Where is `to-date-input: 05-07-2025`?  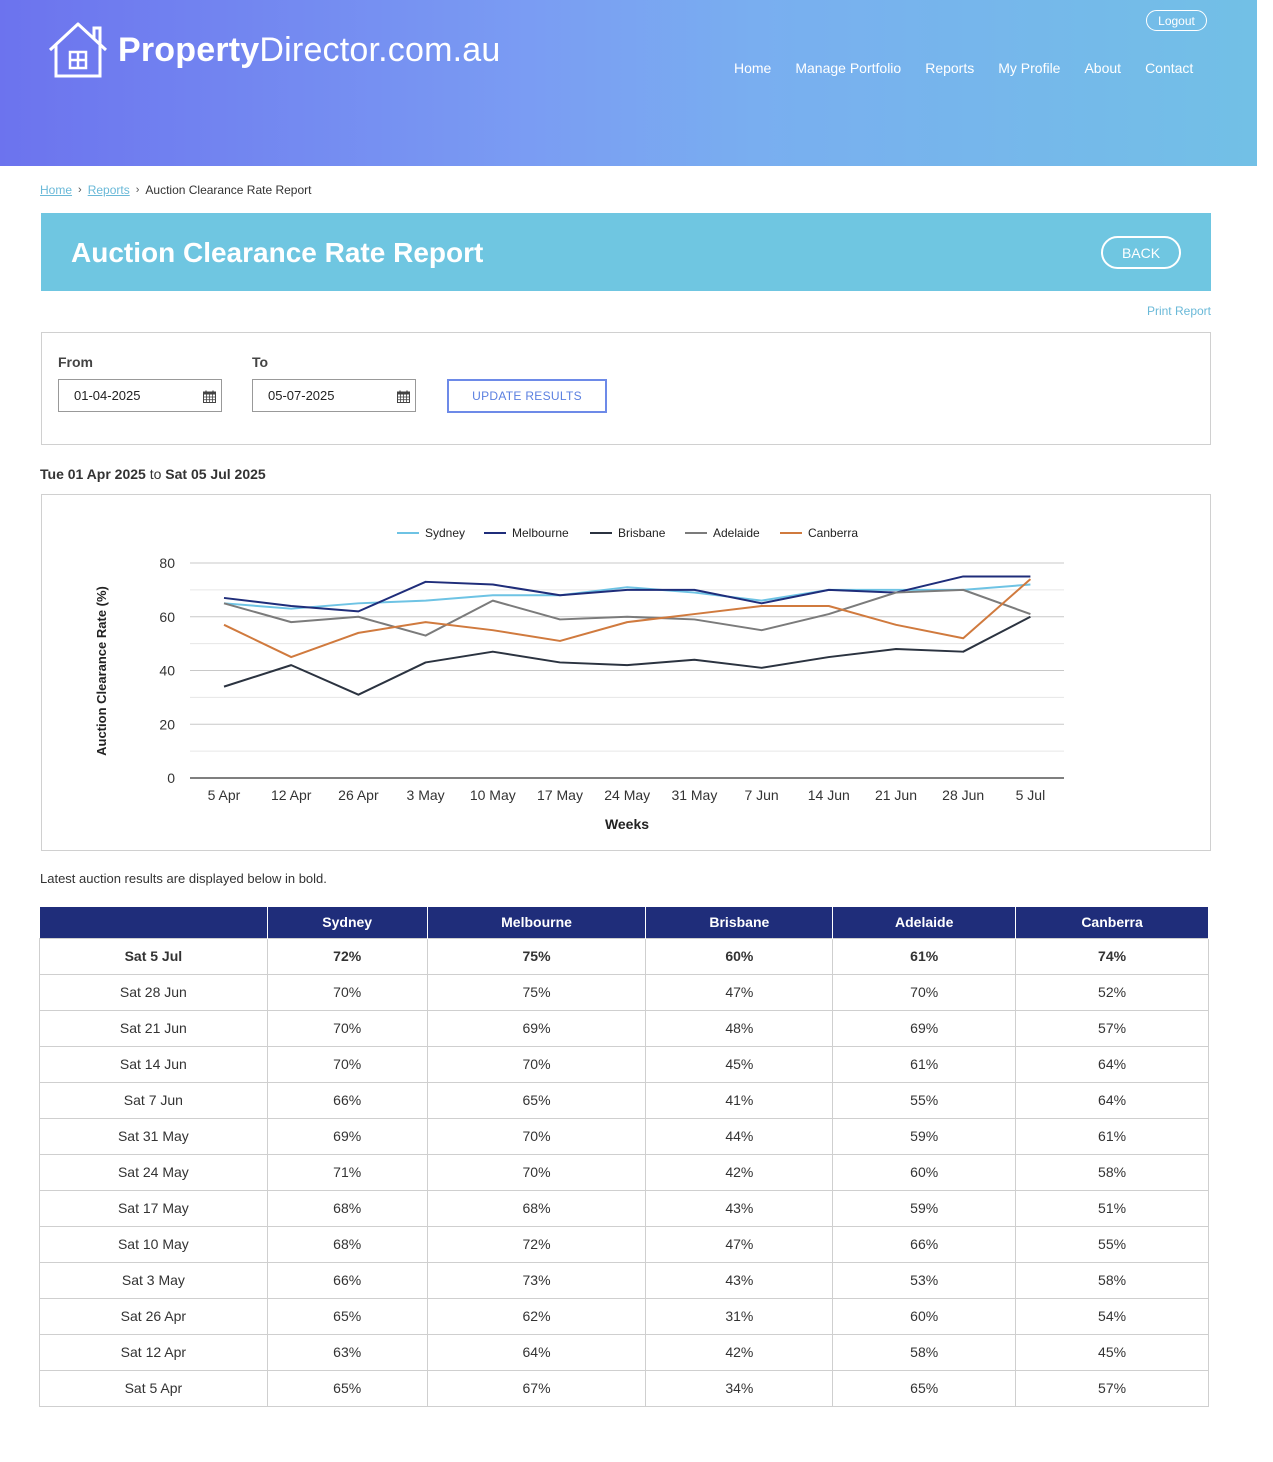
to-date-input: 05-07-2025 is located at coordinates (334, 395).